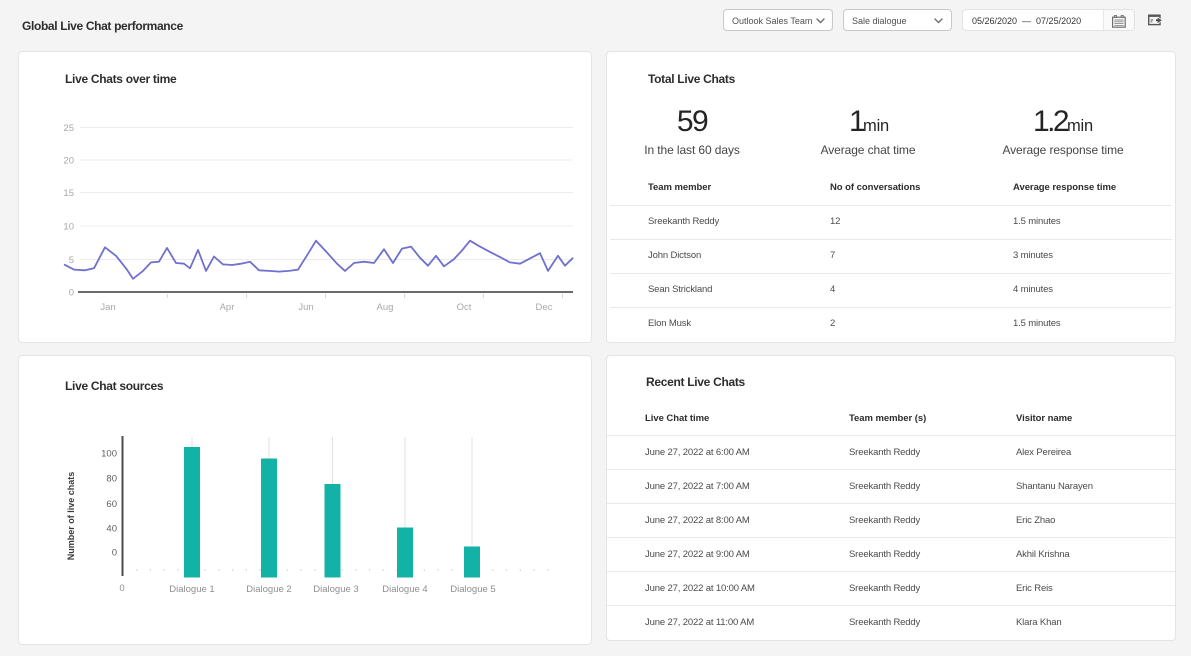 The height and width of the screenshot is (656, 1191). What do you see at coordinates (107, 307) in the screenshot?
I see `svg-text: Jan` at bounding box center [107, 307].